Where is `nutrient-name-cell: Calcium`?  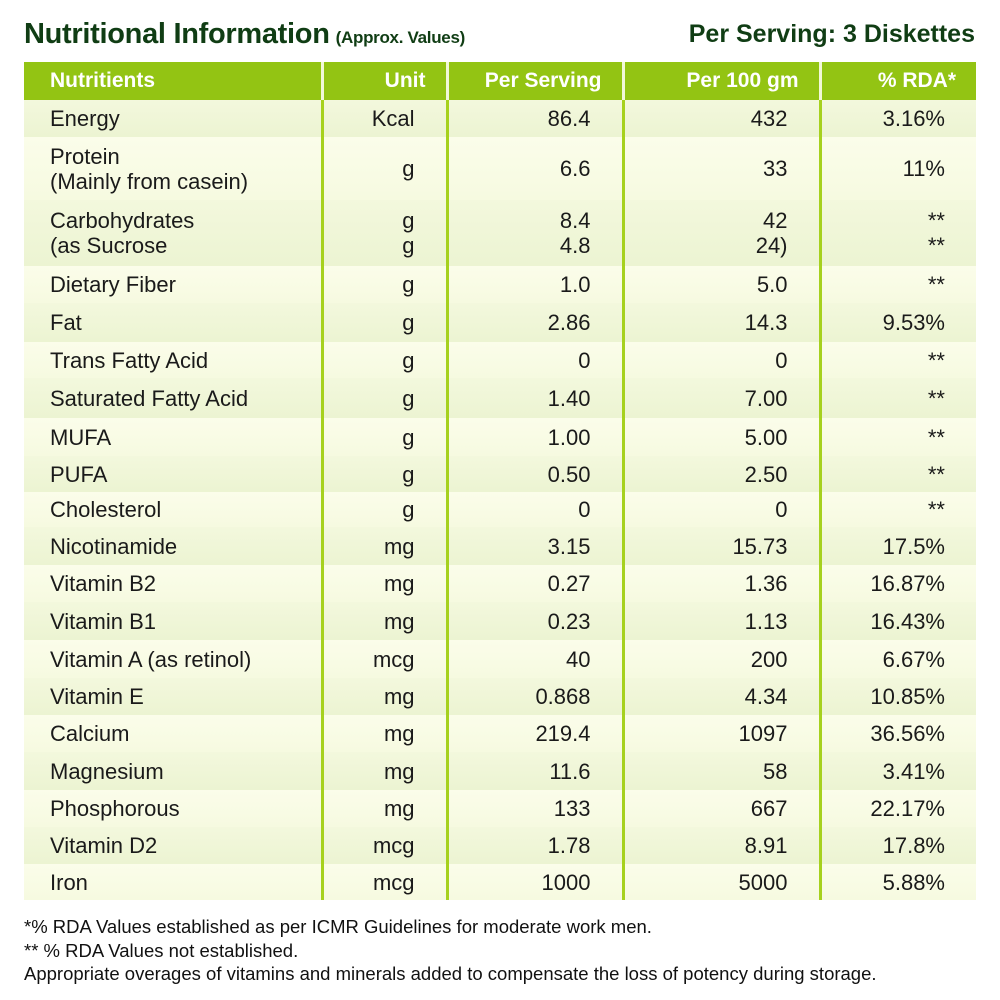 nutrient-name-cell: Calcium is located at coordinates (173, 733).